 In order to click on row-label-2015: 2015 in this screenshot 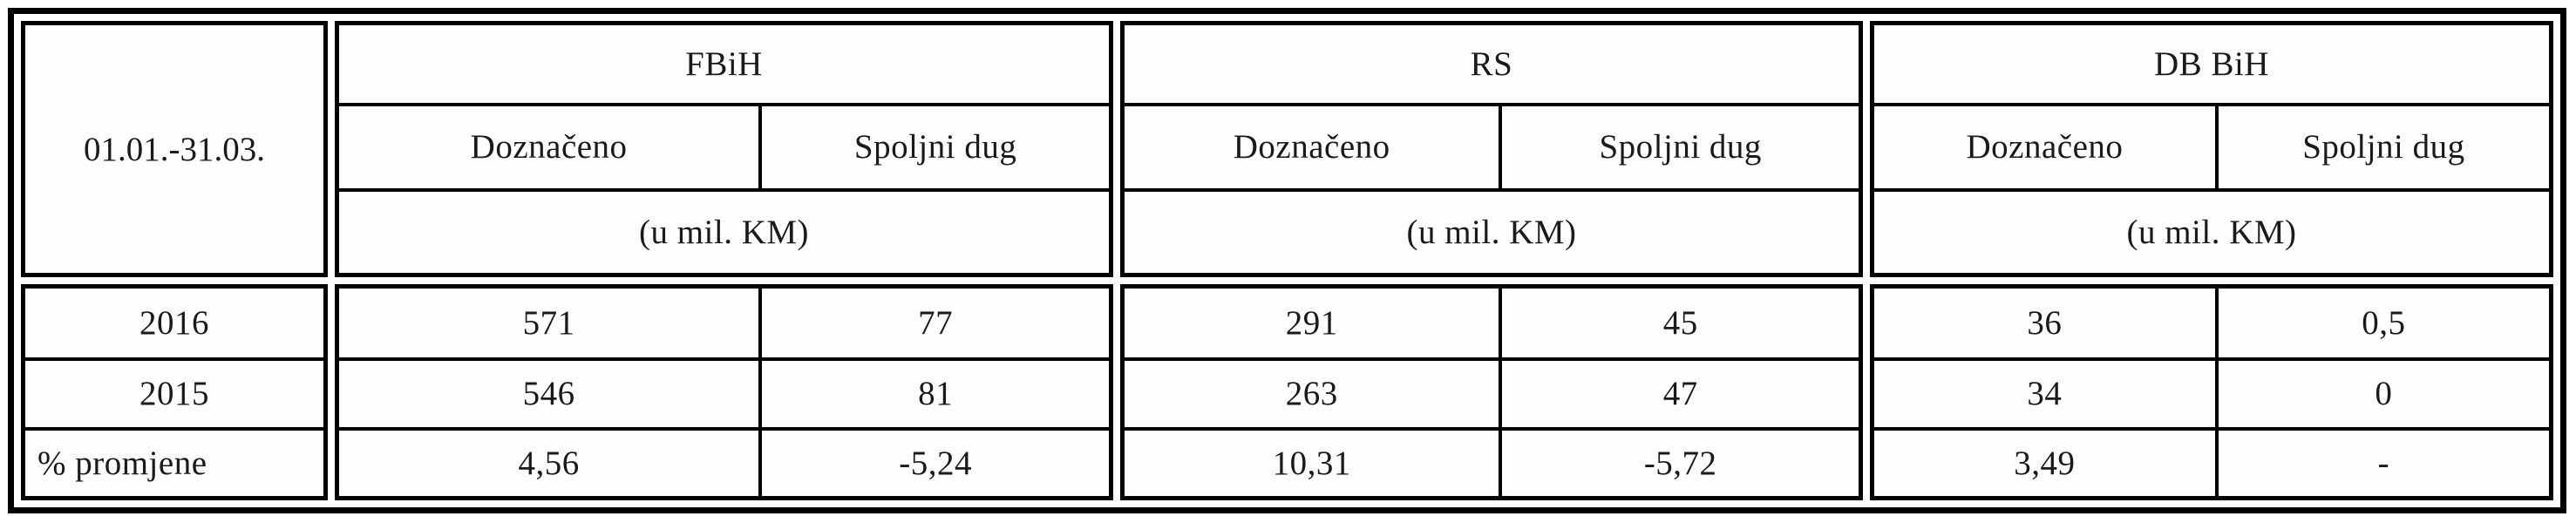, I will do `click(174, 391)`.